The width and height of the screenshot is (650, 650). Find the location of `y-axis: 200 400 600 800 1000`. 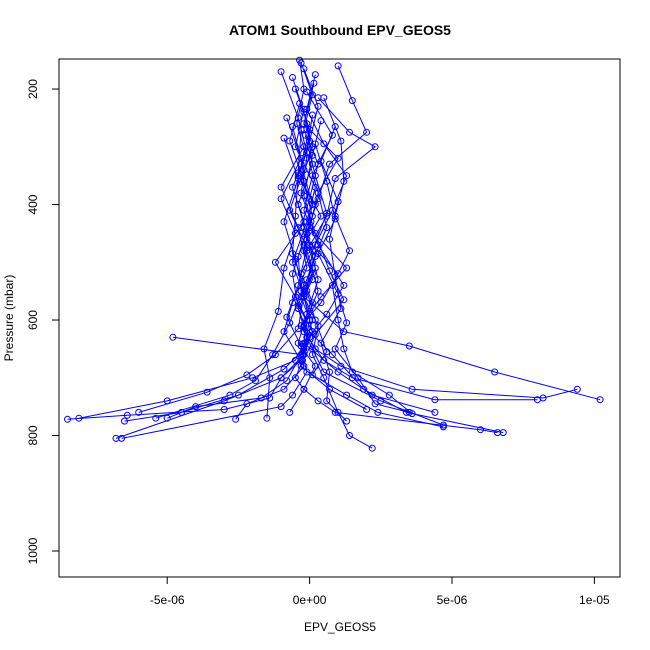

y-axis: 200 400 600 800 1000 is located at coordinates (43, 321).